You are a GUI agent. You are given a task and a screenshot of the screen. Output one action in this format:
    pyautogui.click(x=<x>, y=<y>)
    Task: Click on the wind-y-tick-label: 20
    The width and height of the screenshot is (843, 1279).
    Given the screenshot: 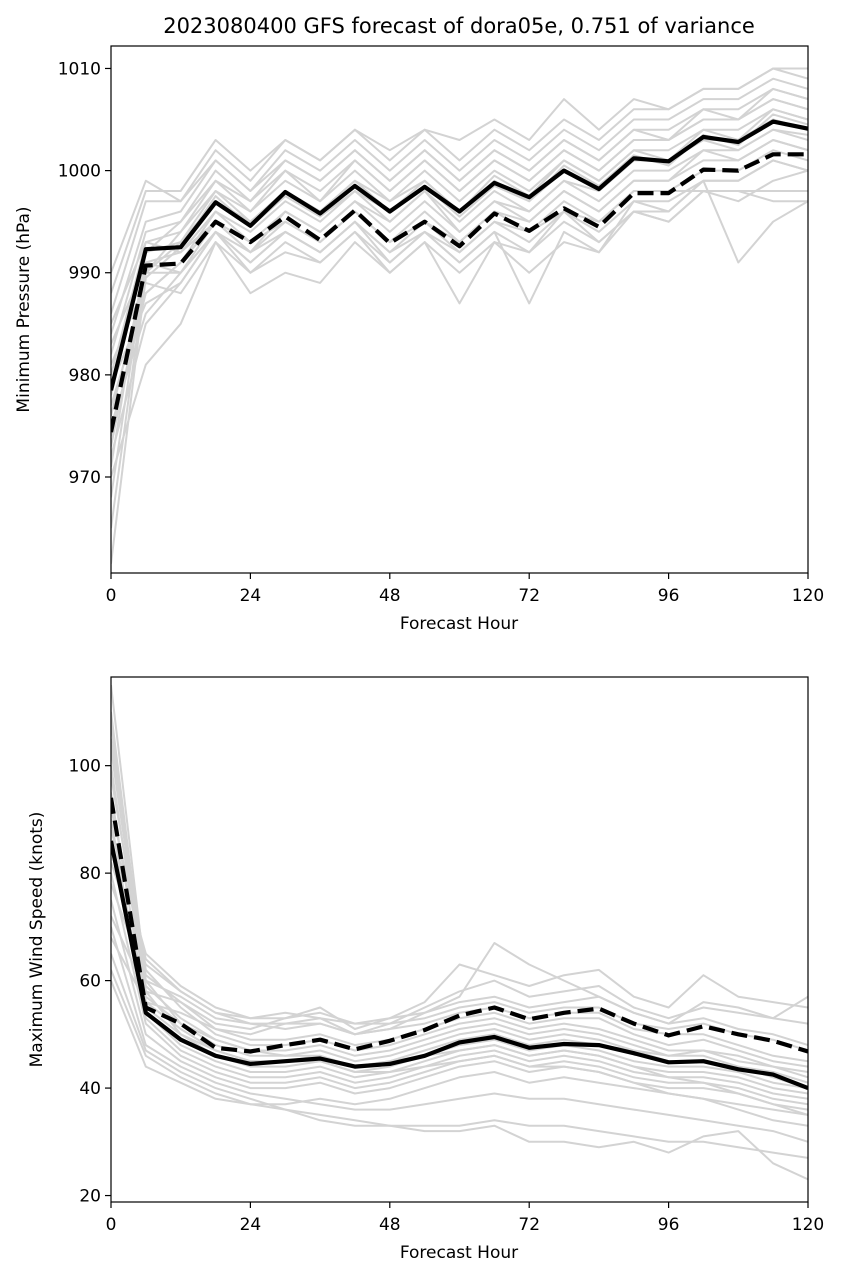 What is the action you would take?
    pyautogui.click(x=90, y=1197)
    